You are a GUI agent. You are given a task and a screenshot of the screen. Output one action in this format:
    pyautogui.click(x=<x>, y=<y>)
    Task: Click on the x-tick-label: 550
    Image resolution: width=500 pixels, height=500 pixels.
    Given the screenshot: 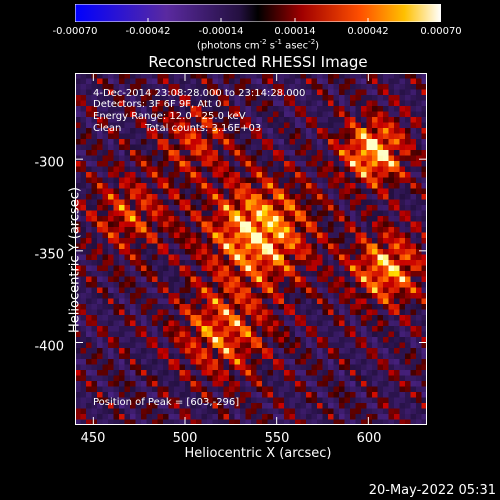 What is the action you would take?
    pyautogui.click(x=277, y=438)
    